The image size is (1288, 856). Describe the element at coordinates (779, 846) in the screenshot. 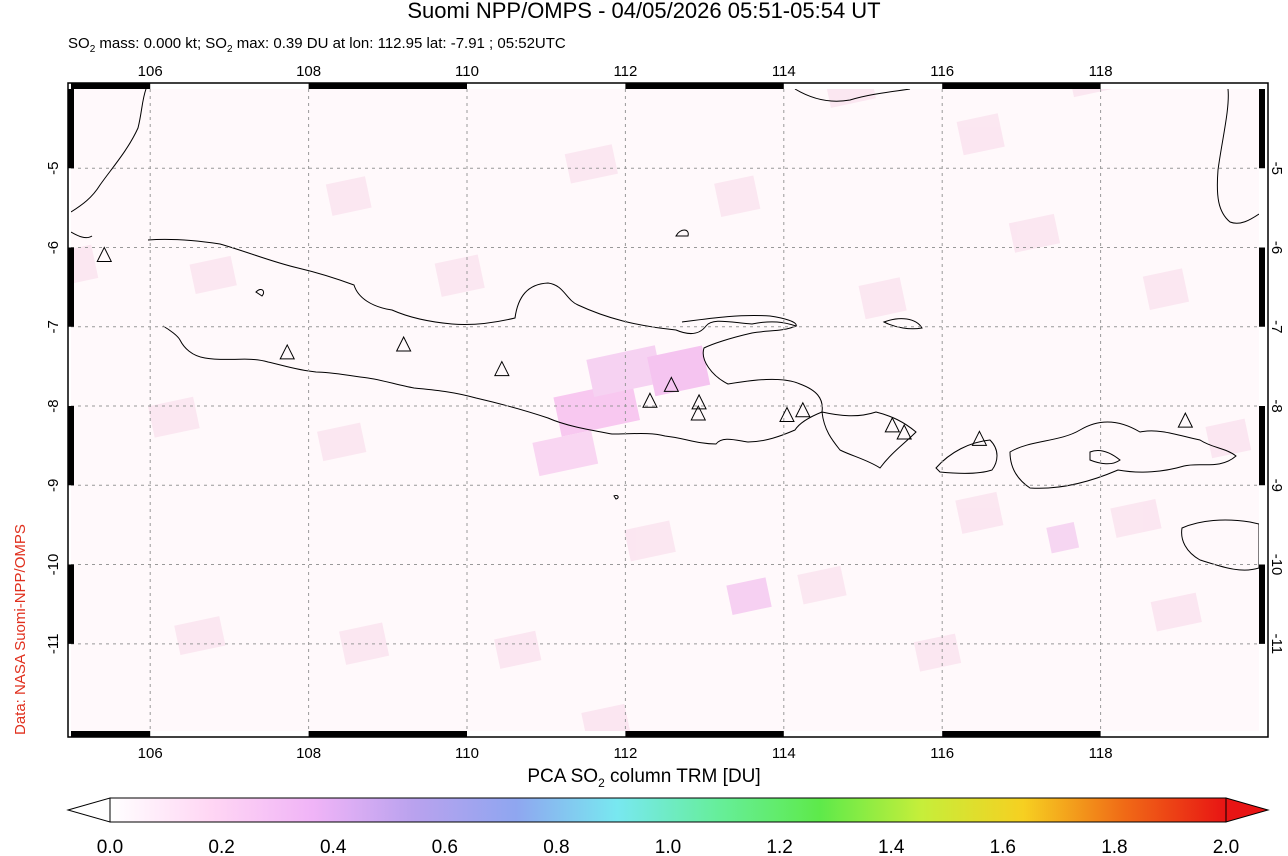

I see `colorbar-tick-label: 1.2` at that location.